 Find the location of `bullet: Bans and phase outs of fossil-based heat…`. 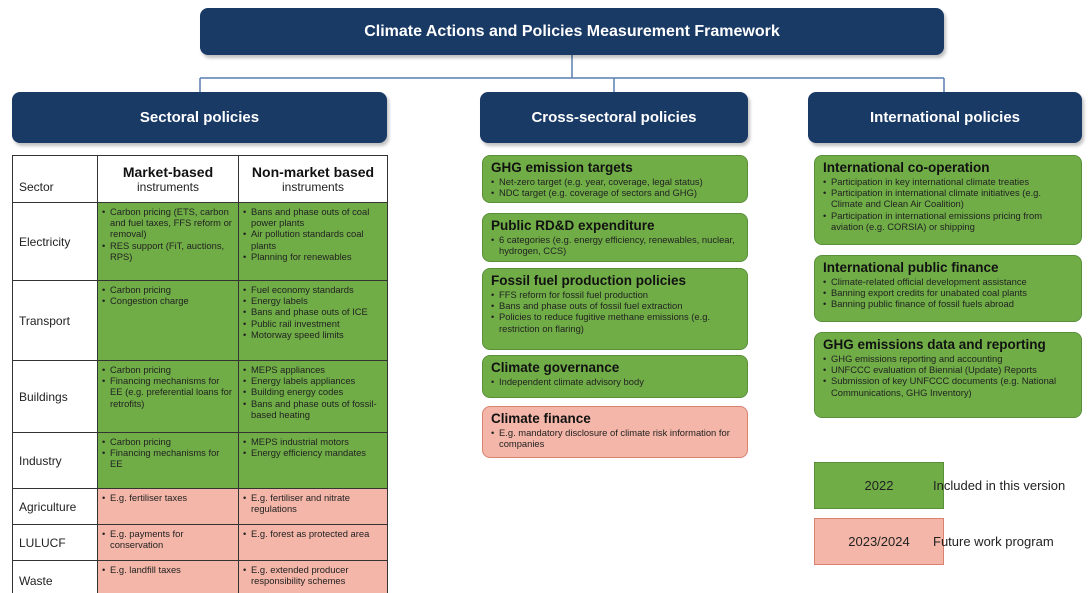

bullet: Bans and phase outs of fossil-based heat… is located at coordinates (313, 409).